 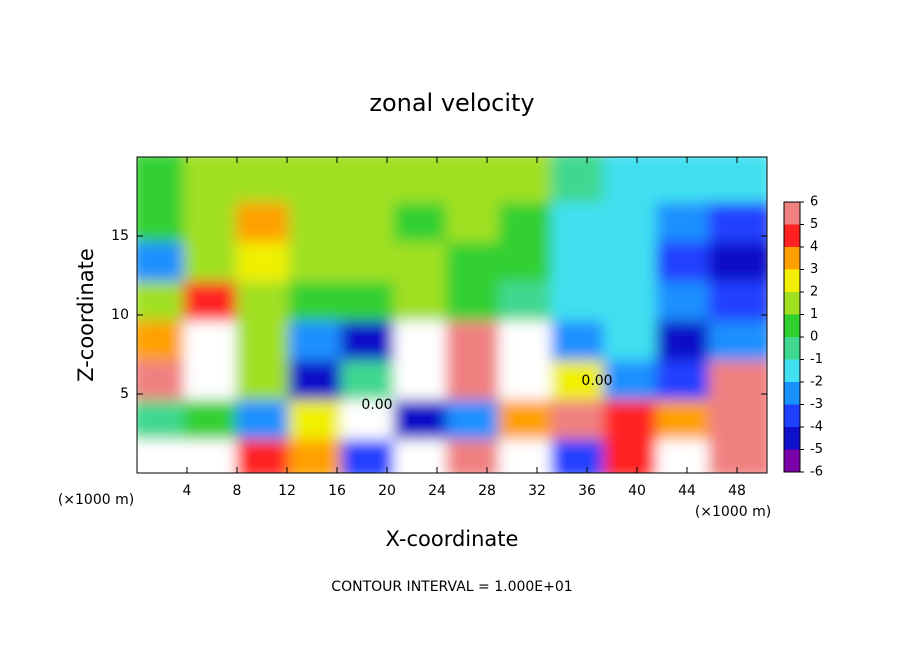 What do you see at coordinates (737, 180) in the screenshot?
I see `cell` at bounding box center [737, 180].